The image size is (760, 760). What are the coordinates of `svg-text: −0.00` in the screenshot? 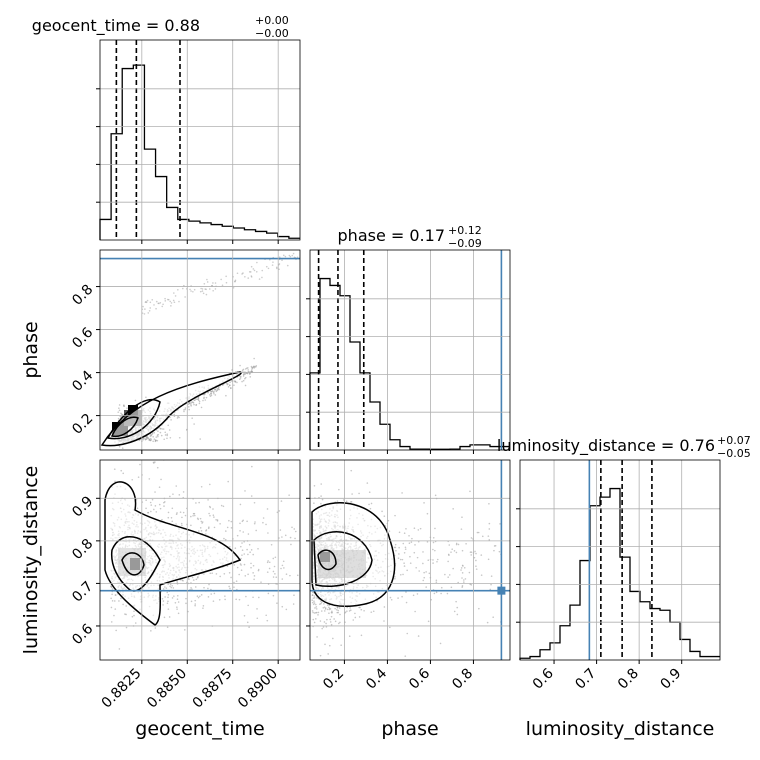 It's located at (272, 33).